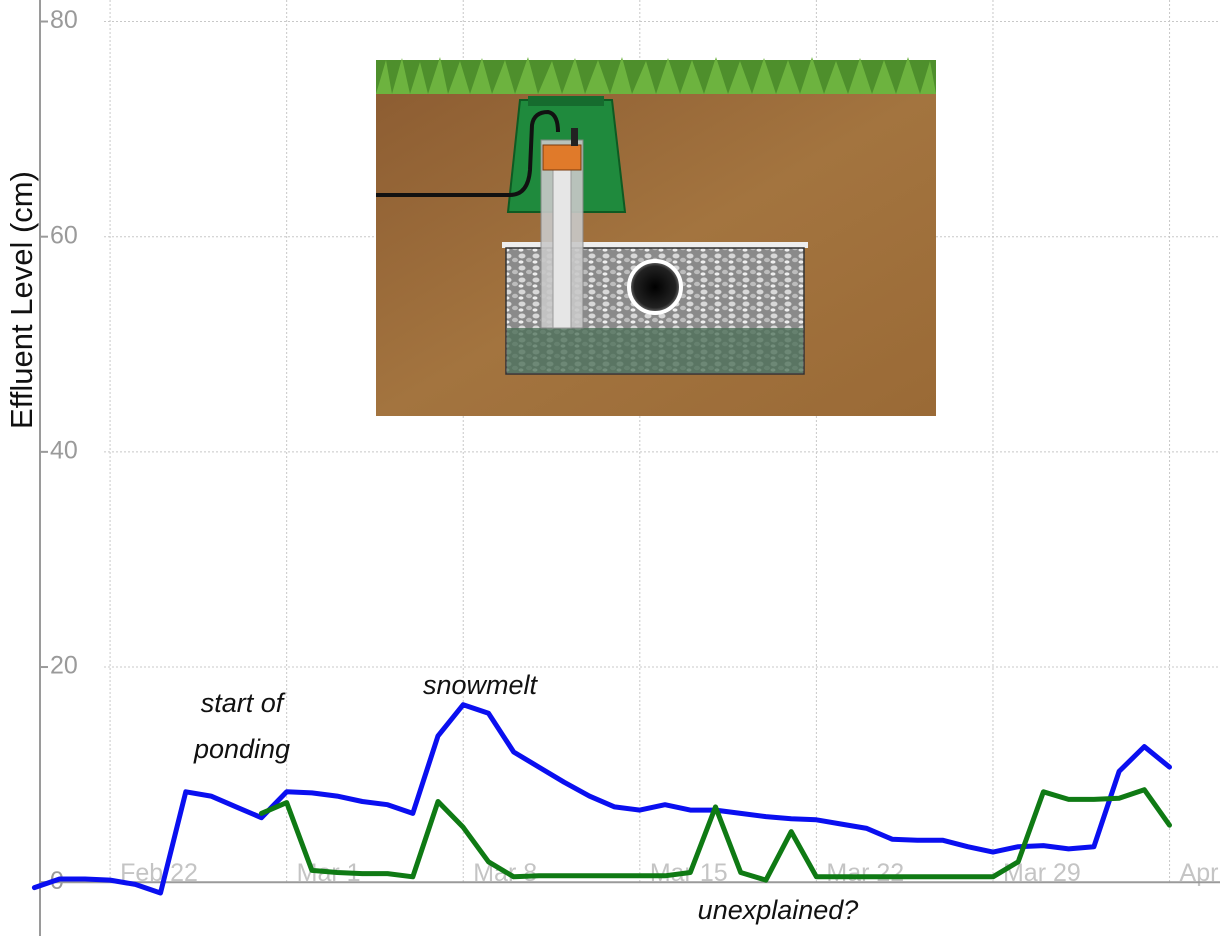 This screenshot has height=936, width=1224. I want to click on y-tick-label: 20, so click(64, 666).